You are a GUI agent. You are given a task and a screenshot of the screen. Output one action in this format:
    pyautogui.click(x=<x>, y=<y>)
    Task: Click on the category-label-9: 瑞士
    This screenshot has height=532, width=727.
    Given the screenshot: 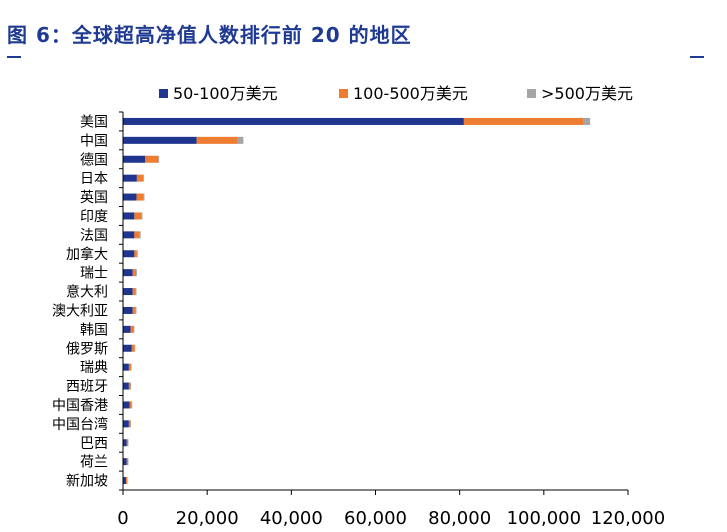 What is the action you would take?
    pyautogui.click(x=94, y=274)
    